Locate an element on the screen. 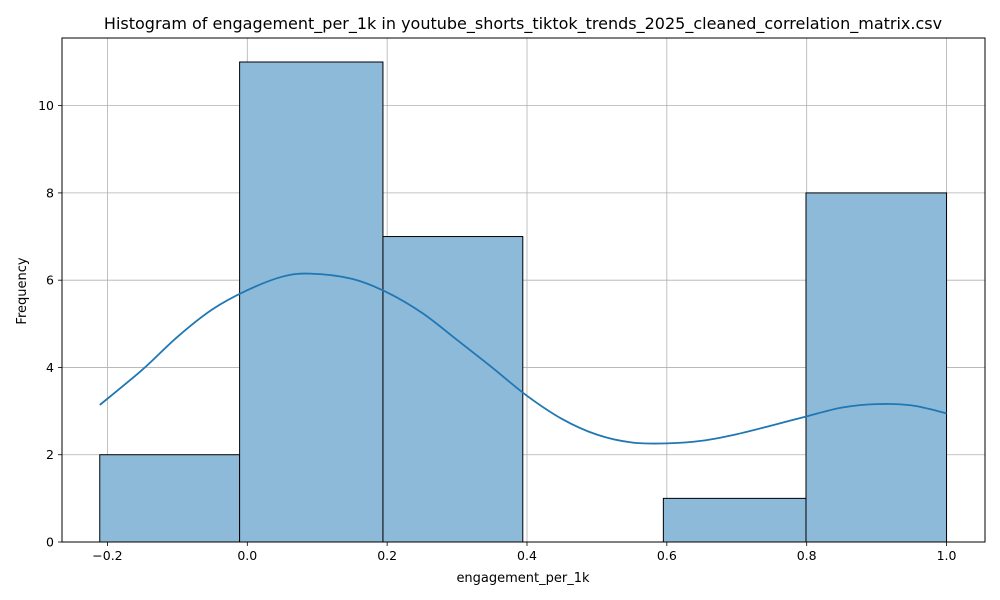 This screenshot has width=1000, height=600. y-axis-ticks: 0 2 4 6 8 10 is located at coordinates (50, 324).